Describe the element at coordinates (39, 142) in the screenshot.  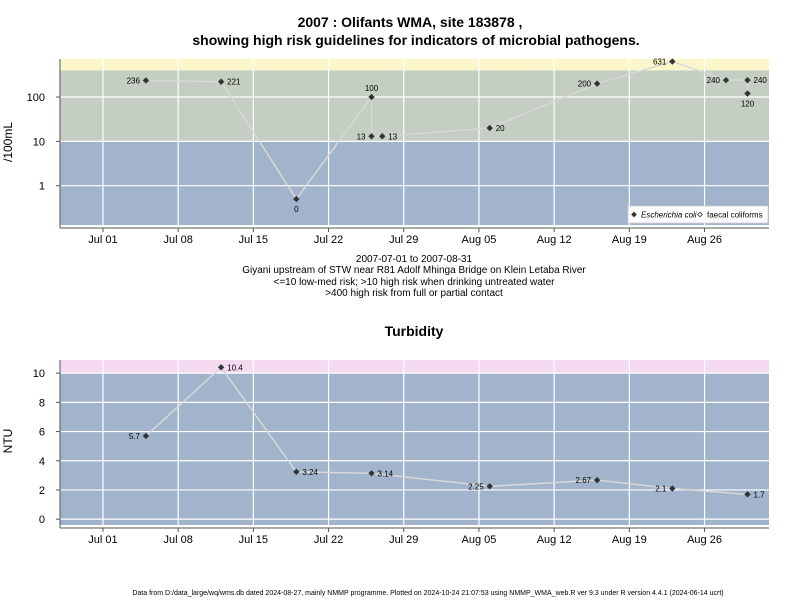
I see `ecoli-y-tick-label-1: 10` at that location.